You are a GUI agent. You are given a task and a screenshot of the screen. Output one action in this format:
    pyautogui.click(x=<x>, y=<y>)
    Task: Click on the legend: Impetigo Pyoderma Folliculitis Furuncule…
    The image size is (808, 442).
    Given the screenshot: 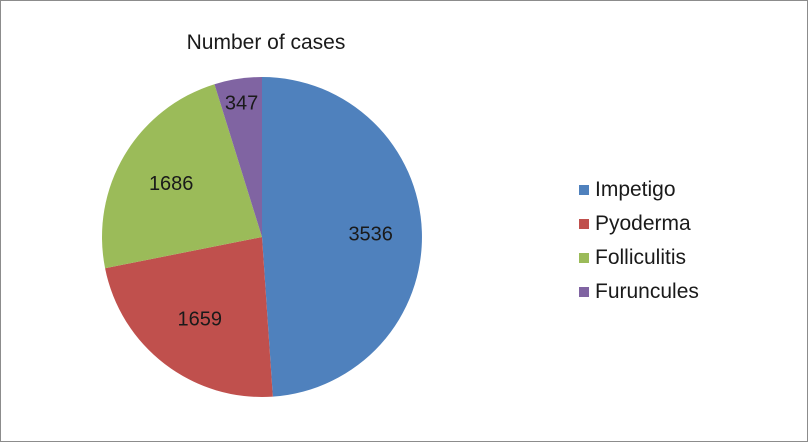 What is the action you would take?
    pyautogui.click(x=639, y=241)
    